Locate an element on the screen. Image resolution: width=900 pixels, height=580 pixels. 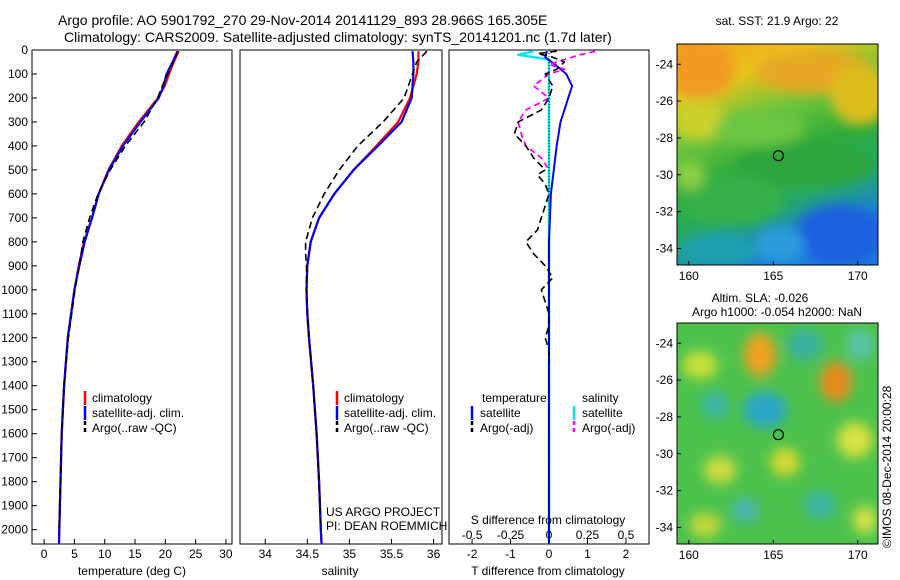
t-difference-x-tick-label: -2 is located at coordinates (472, 554).